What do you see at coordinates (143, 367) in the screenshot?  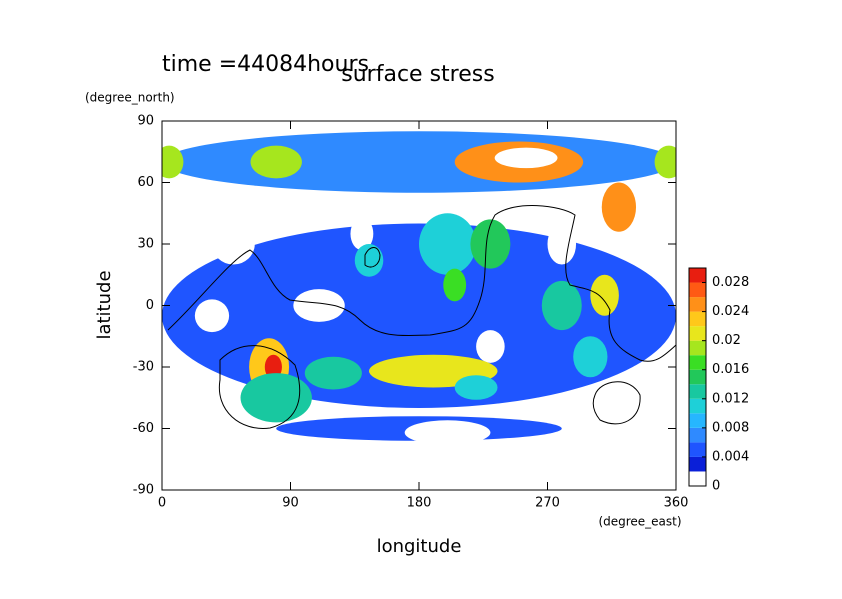 I see `y-tick-label: -30` at bounding box center [143, 367].